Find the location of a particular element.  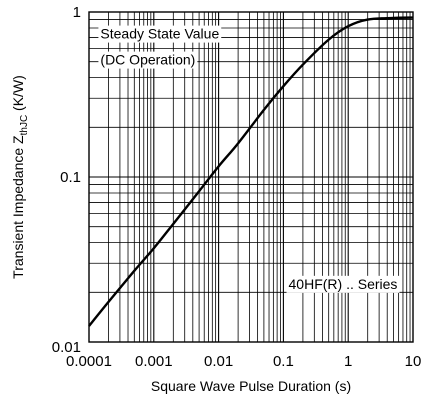

x-tick-label: 0.01 is located at coordinates (218, 361).